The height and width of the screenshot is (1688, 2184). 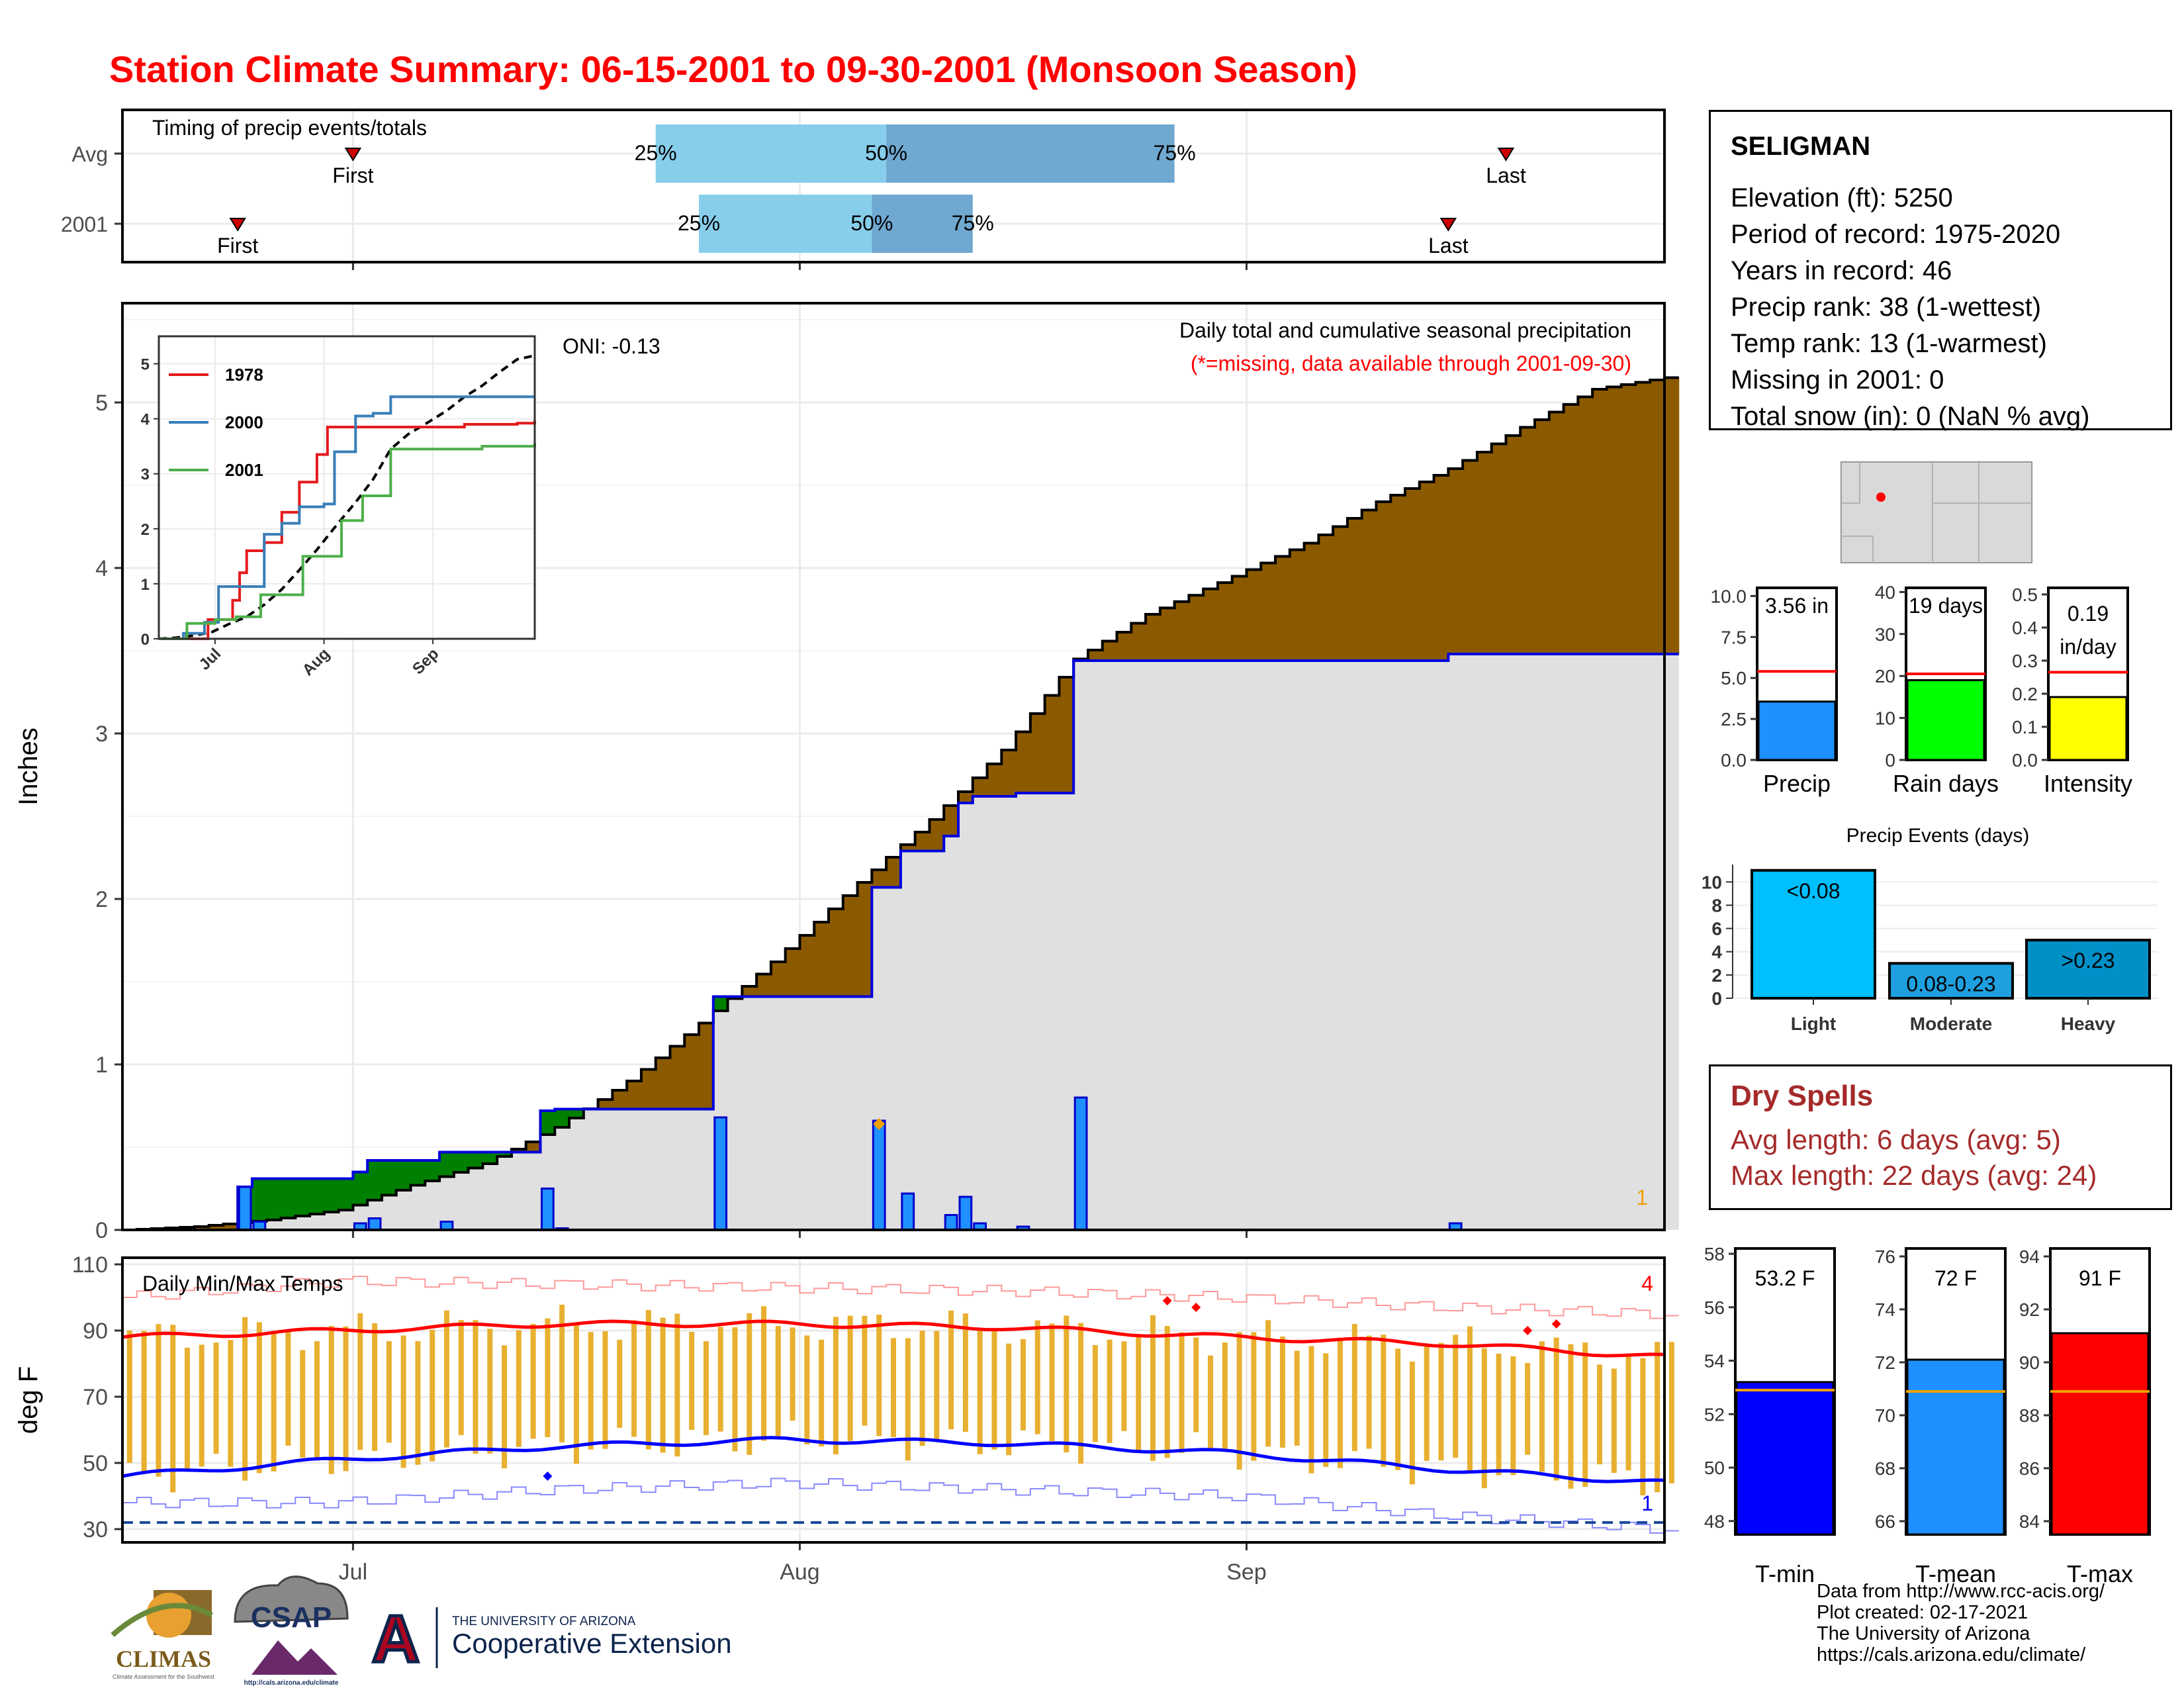 What do you see at coordinates (900, 1297) in the screenshot?
I see `record-max-line` at bounding box center [900, 1297].